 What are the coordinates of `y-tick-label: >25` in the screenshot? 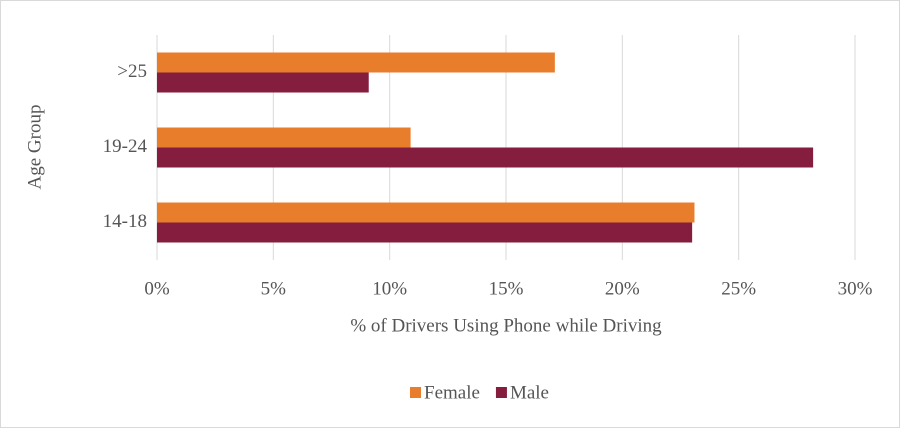 It's located at (132, 71).